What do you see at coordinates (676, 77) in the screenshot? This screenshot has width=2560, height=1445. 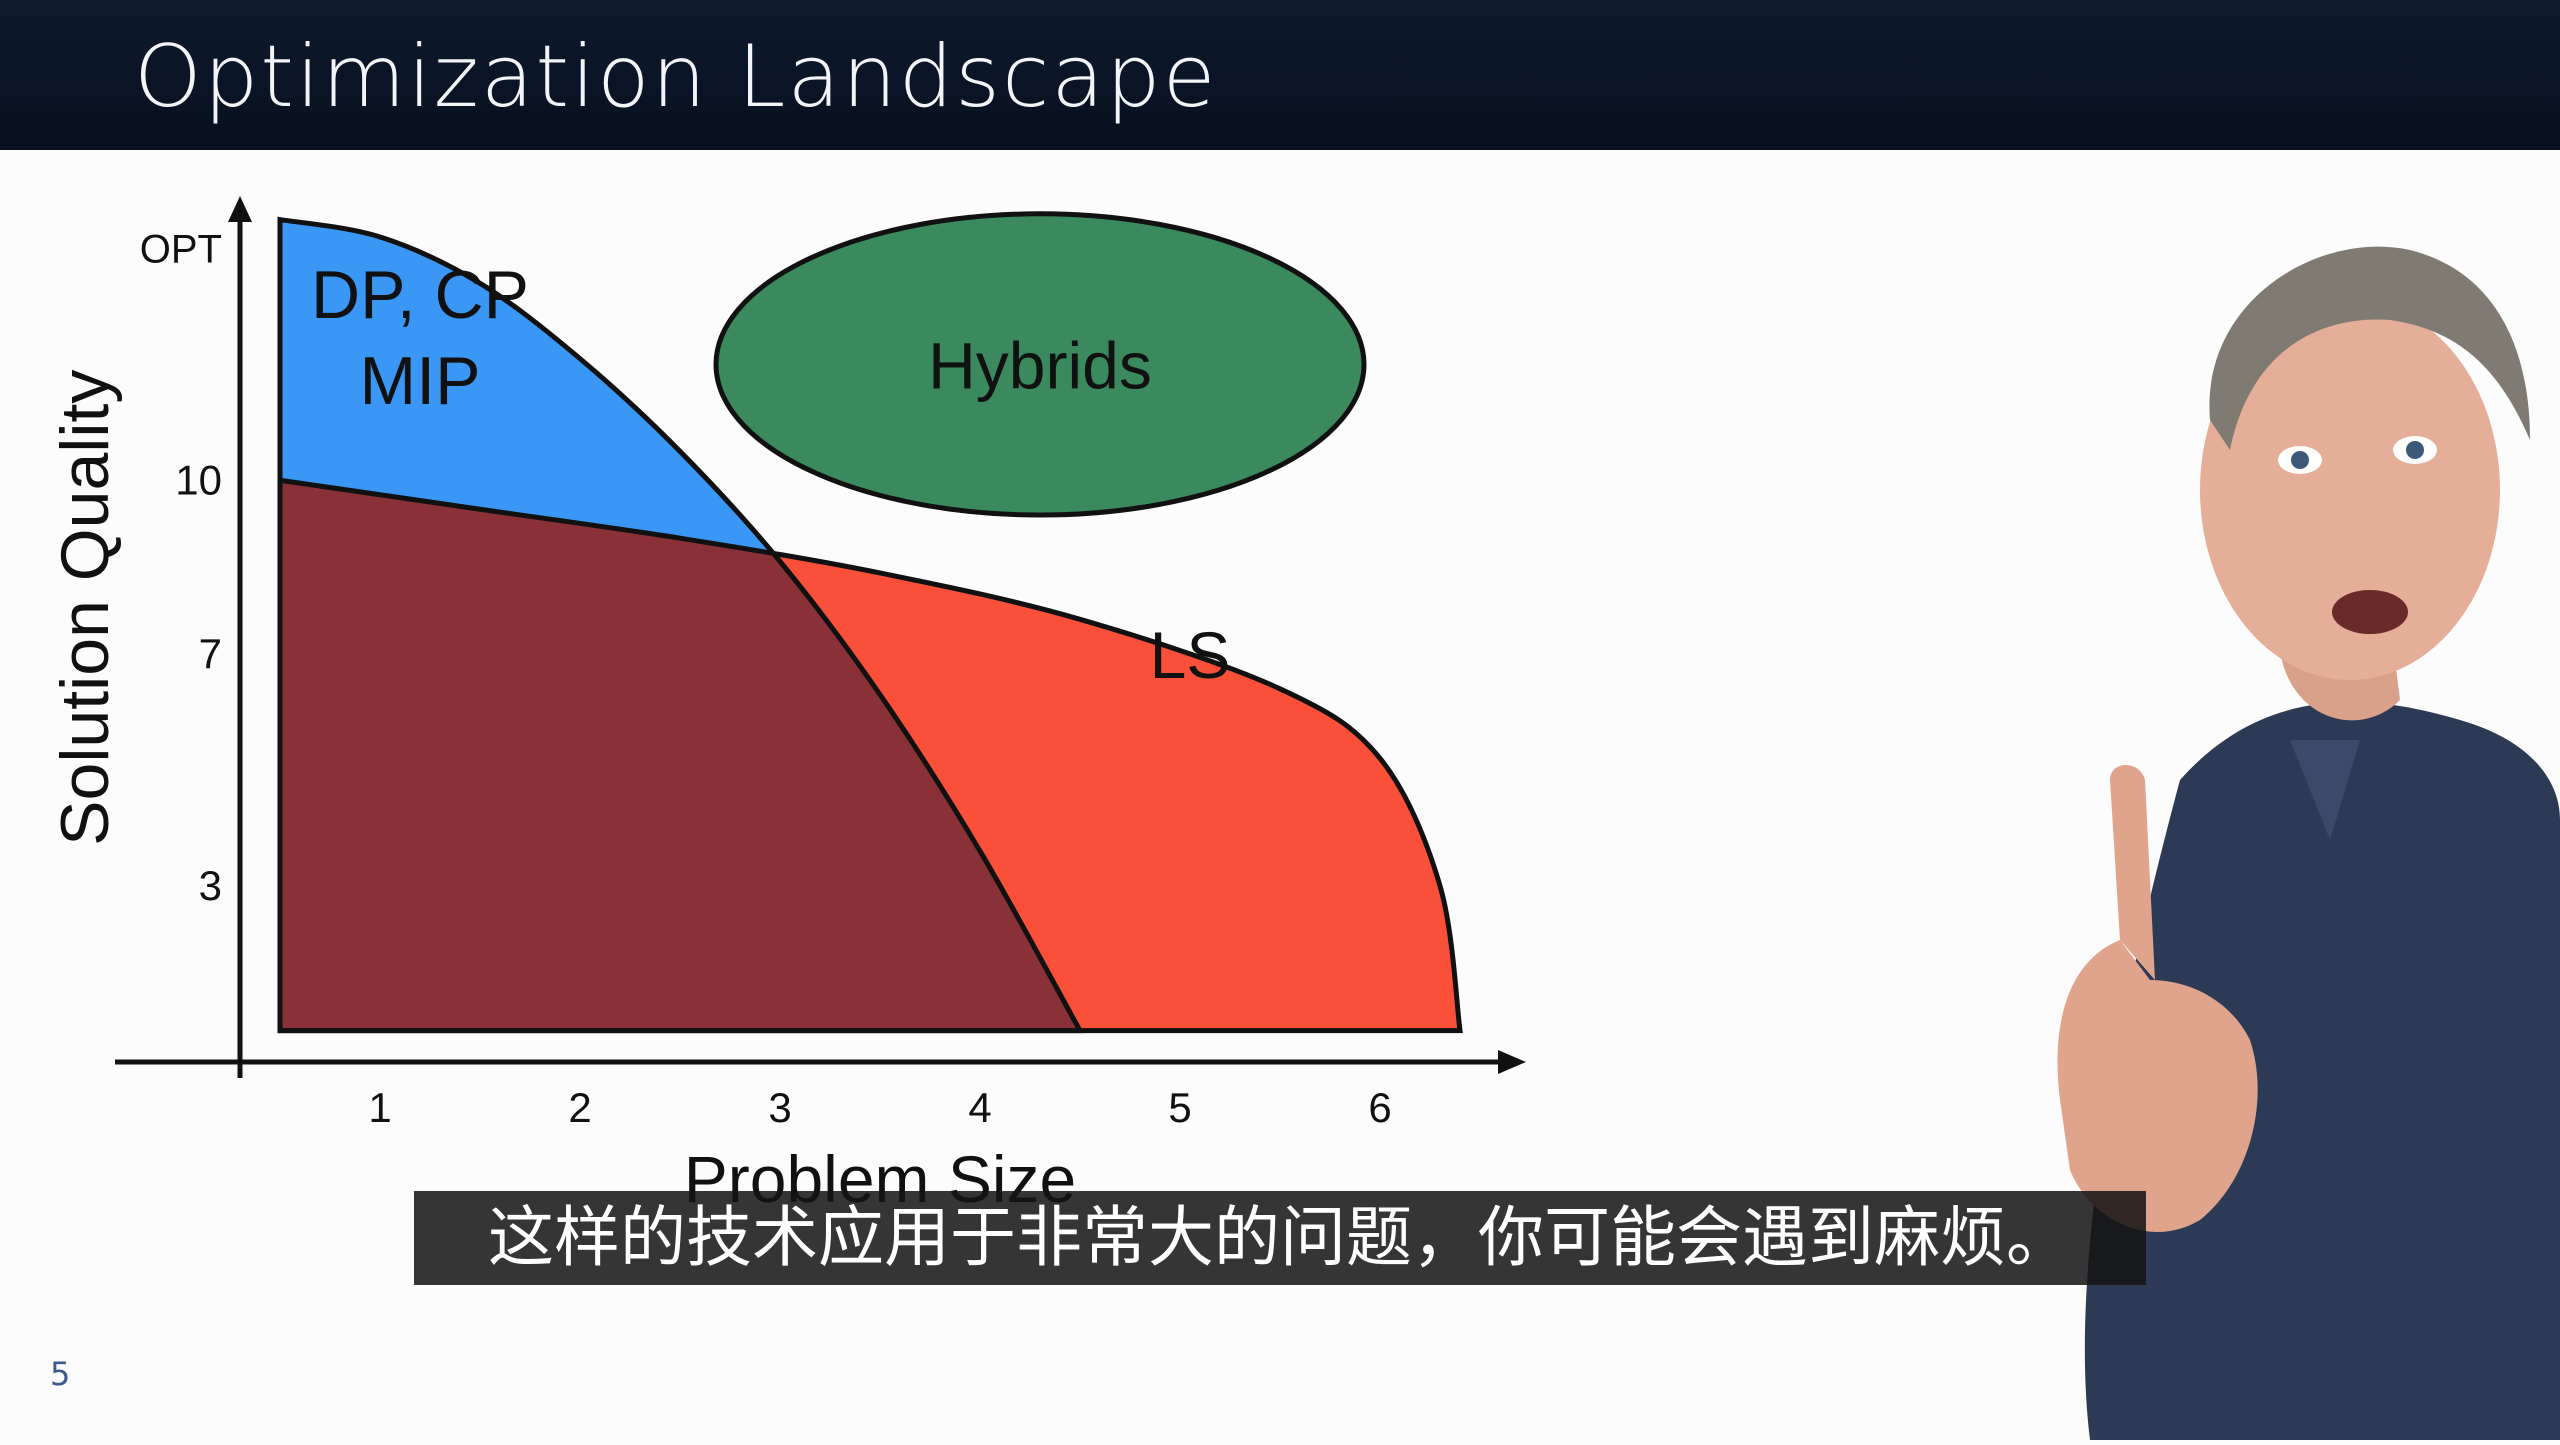 I see `slide-title: Optimization Landscape` at bounding box center [676, 77].